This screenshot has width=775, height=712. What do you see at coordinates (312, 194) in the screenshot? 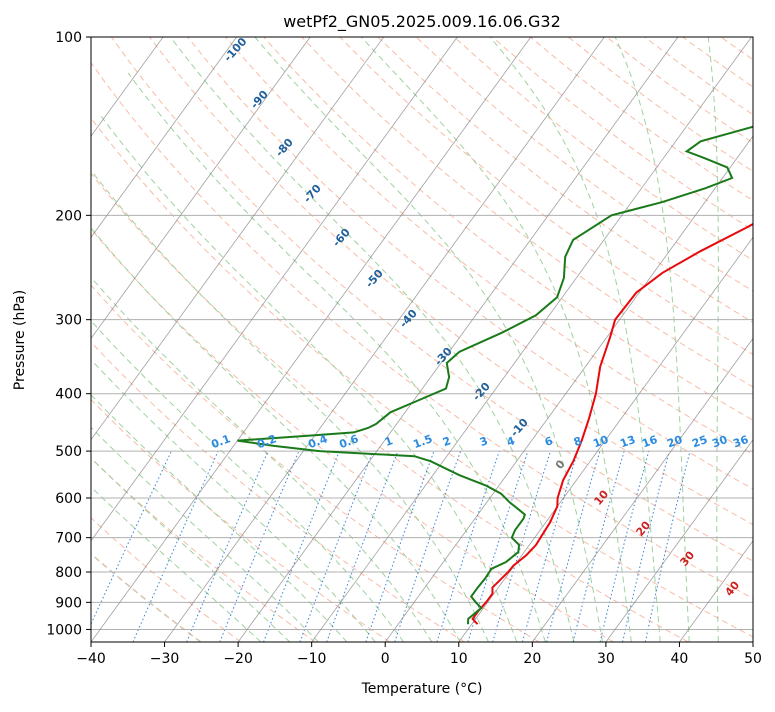
I see `dry-adiabat-label: -70` at bounding box center [312, 194].